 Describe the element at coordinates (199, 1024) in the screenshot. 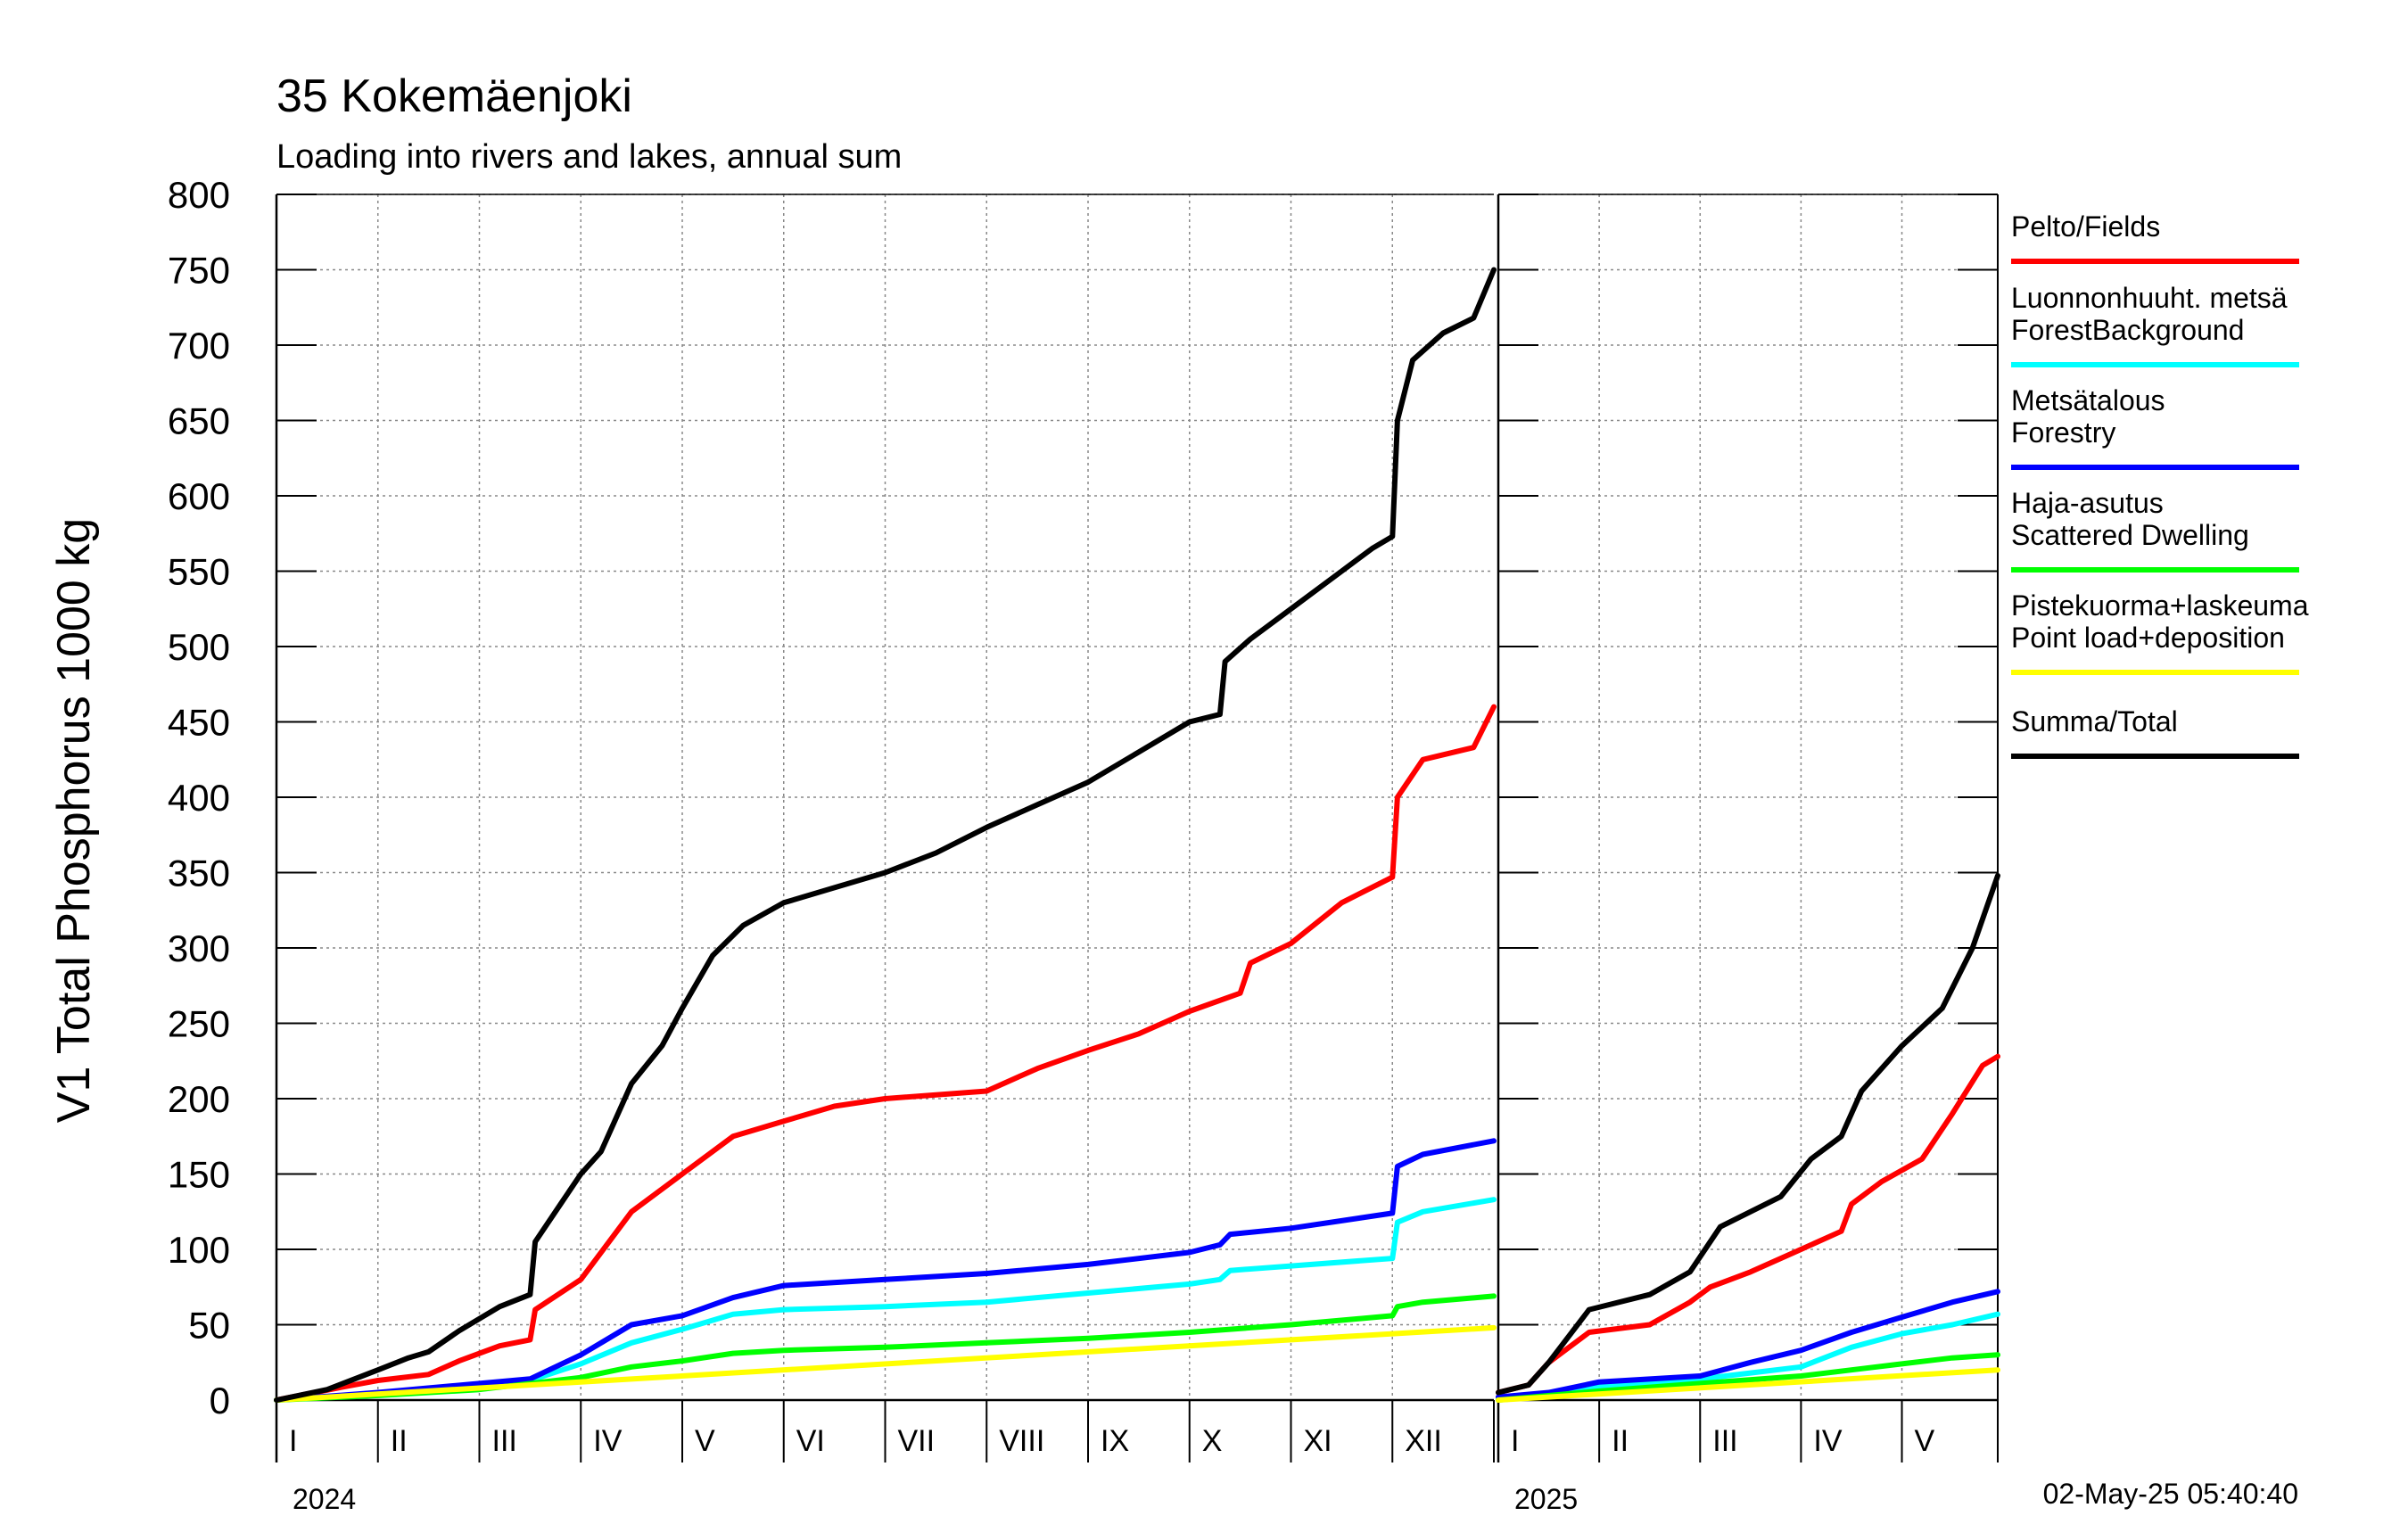

I see `y-tick-label: 250` at that location.